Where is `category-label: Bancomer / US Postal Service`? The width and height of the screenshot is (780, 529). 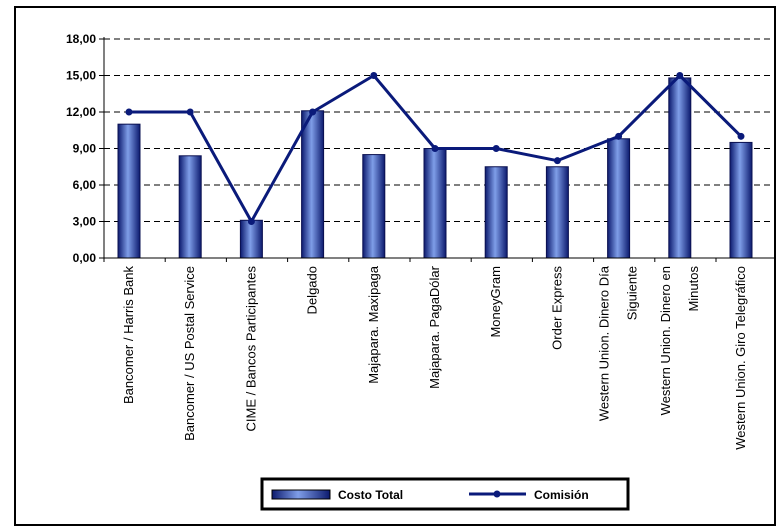
category-label: Bancomer / US Postal Service is located at coordinates (189, 353).